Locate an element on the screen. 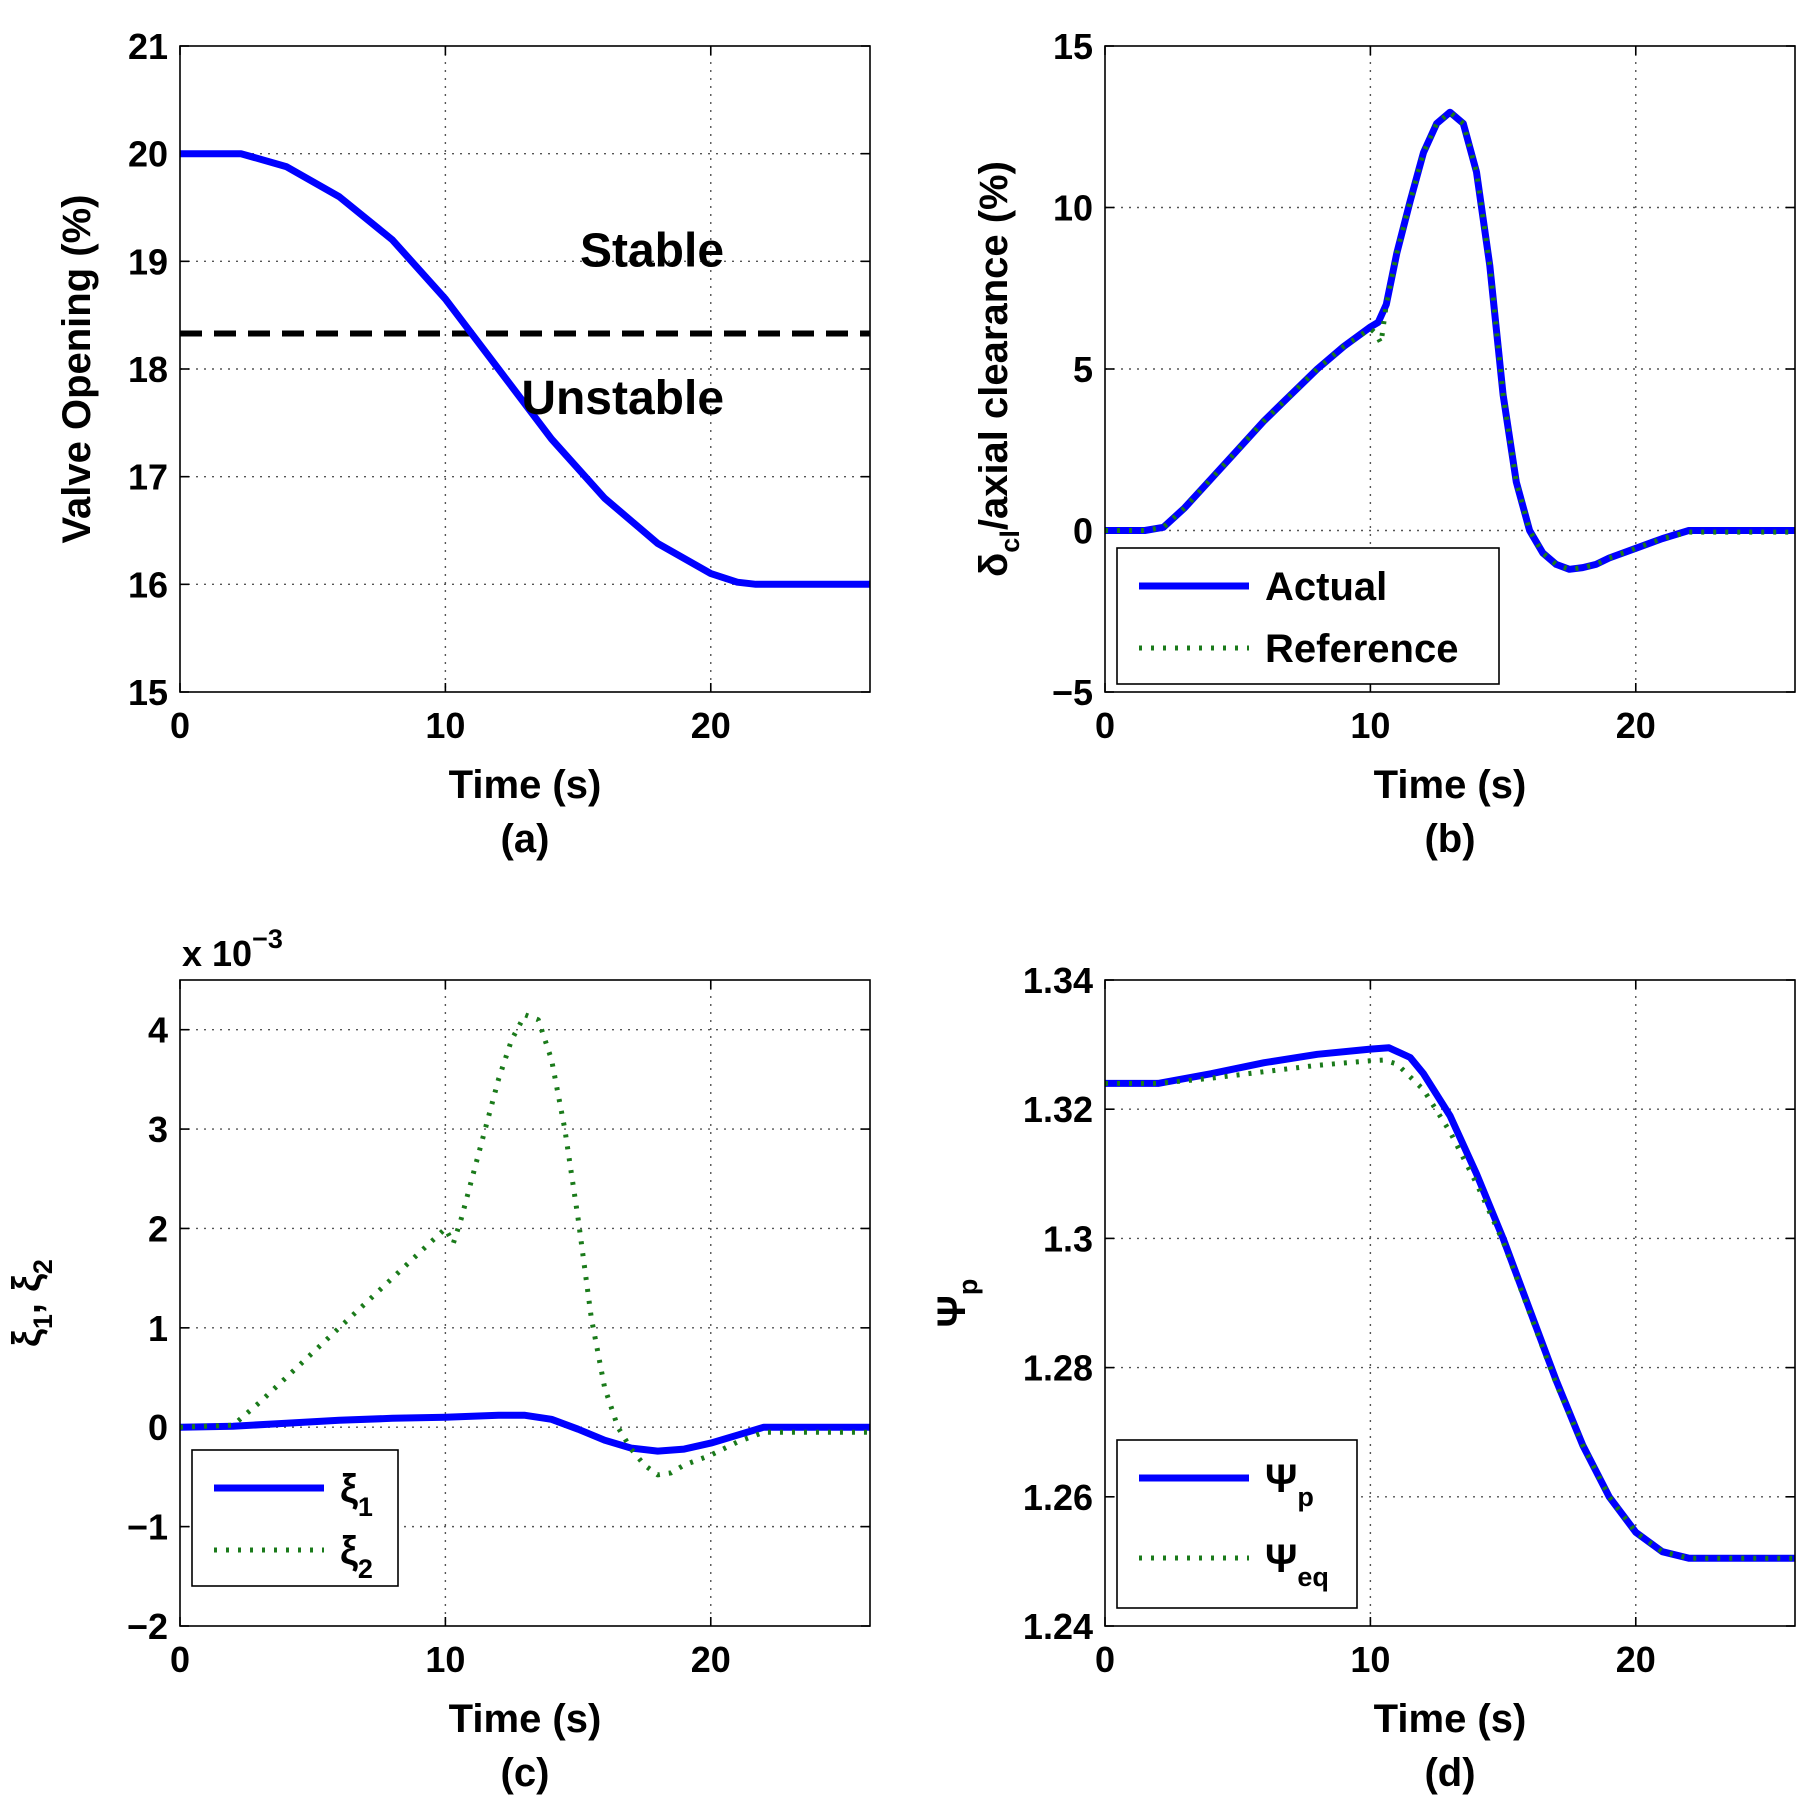 This screenshot has width=1820, height=1820. legend-label: Reference is located at coordinates (1361, 649).